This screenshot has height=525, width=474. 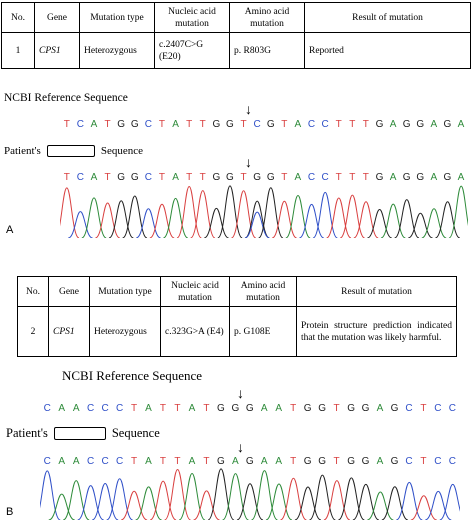 I want to click on header-amino-acid: Amino acid mutation, so click(x=263, y=291).